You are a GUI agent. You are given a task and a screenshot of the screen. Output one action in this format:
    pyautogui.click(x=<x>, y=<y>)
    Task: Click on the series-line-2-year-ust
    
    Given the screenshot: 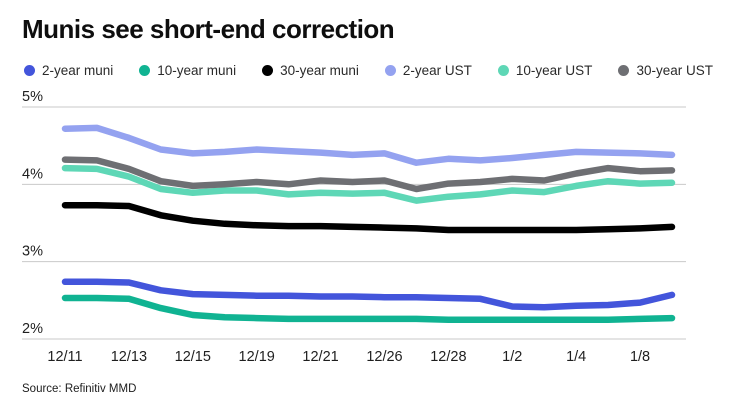 What is the action you would take?
    pyautogui.click(x=368, y=145)
    